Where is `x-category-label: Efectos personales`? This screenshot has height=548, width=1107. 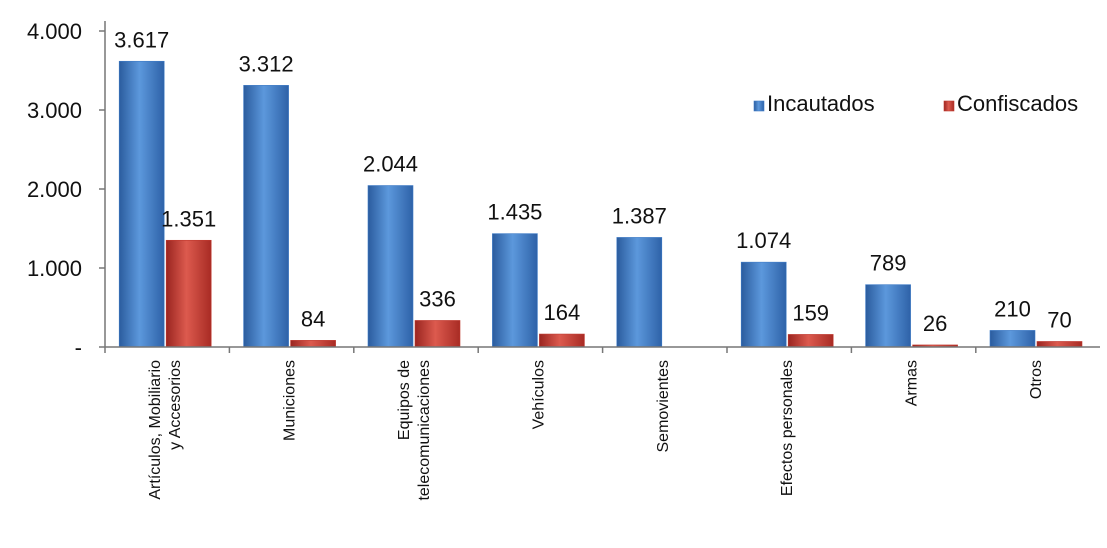
x-category-label: Efectos personales is located at coordinates (787, 428).